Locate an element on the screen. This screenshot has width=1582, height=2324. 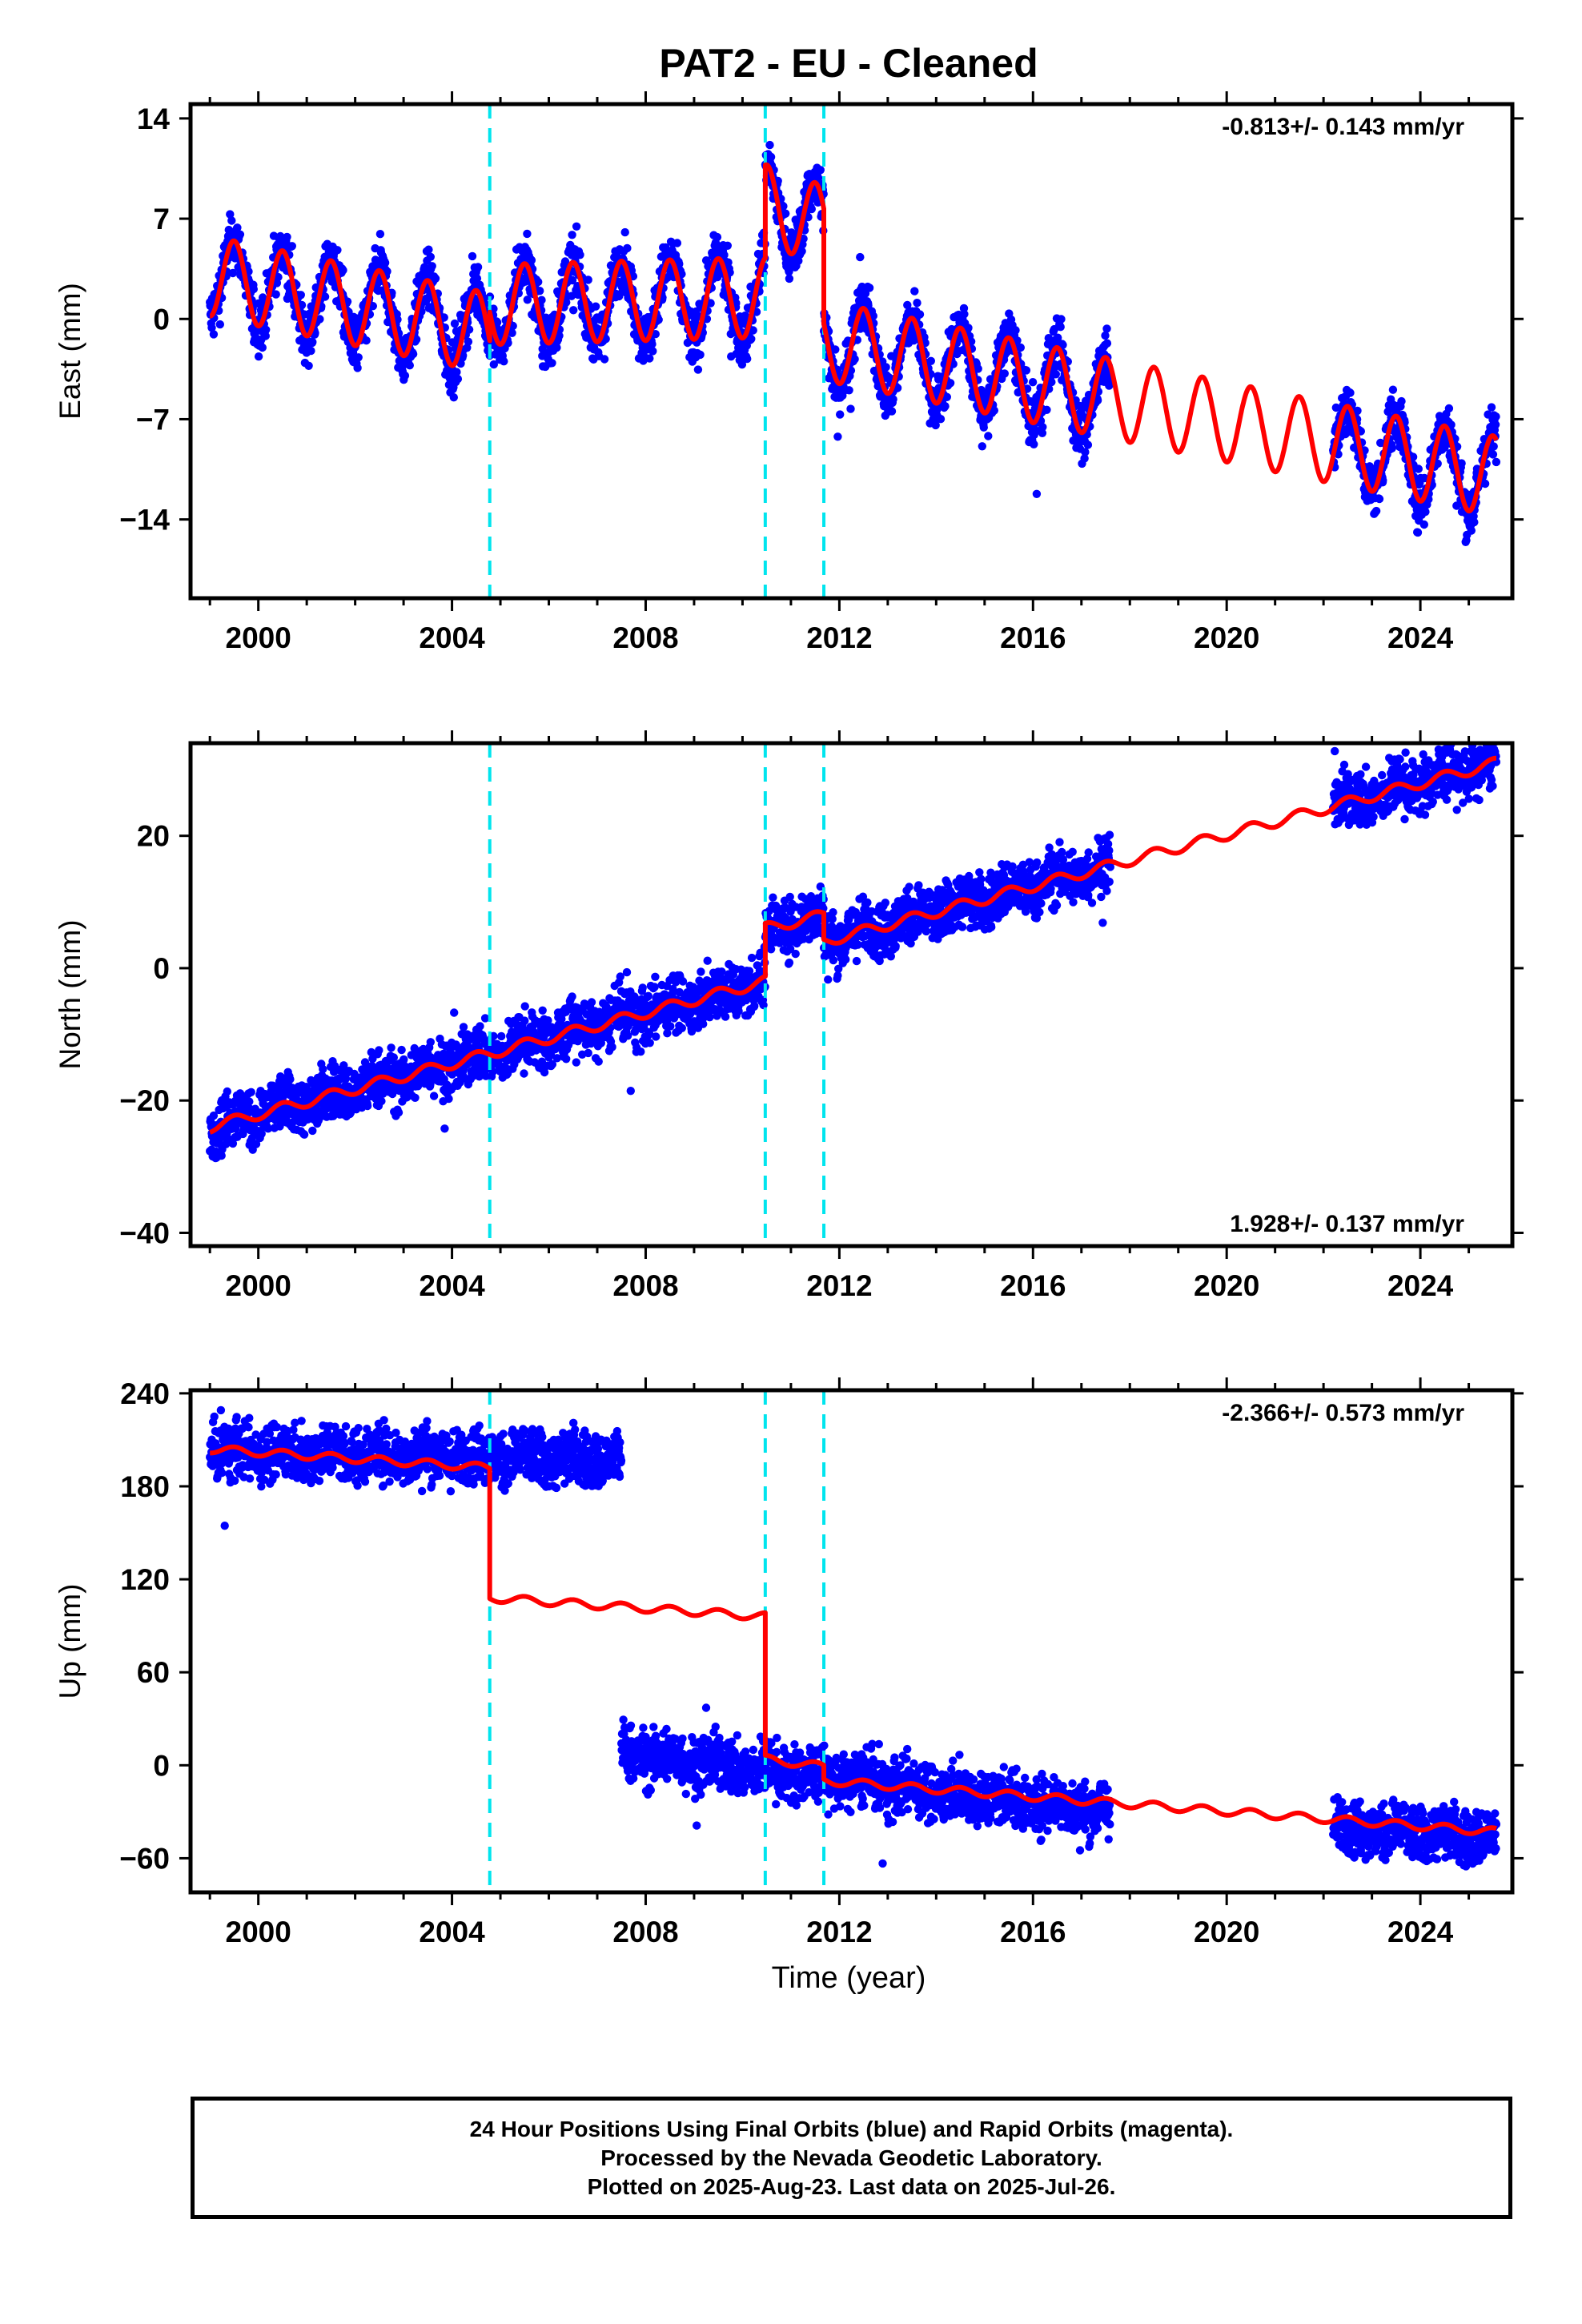
y-tick-label: −14 is located at coordinates (144, 520).